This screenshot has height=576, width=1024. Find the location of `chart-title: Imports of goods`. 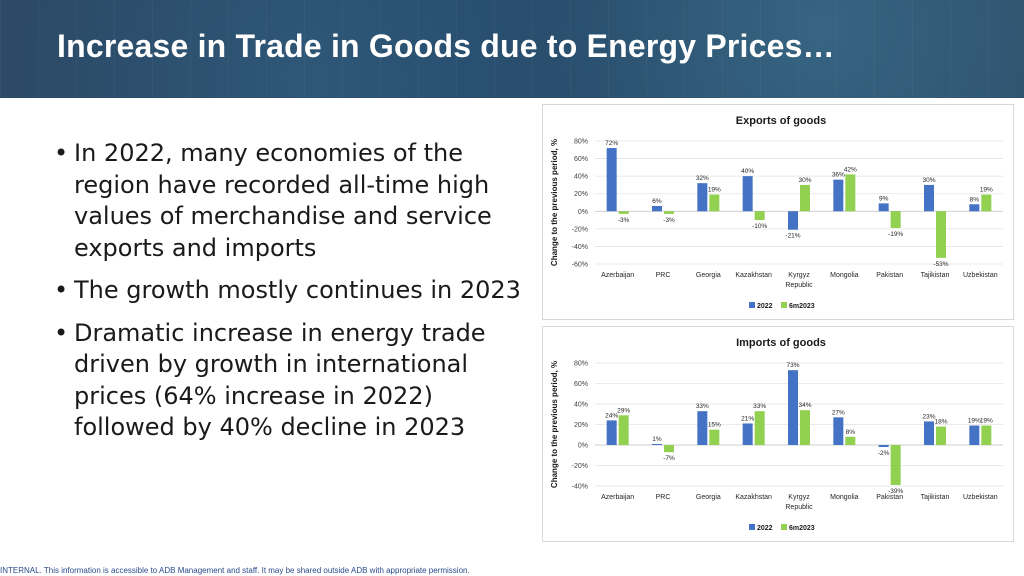

chart-title: Imports of goods is located at coordinates (781, 343).